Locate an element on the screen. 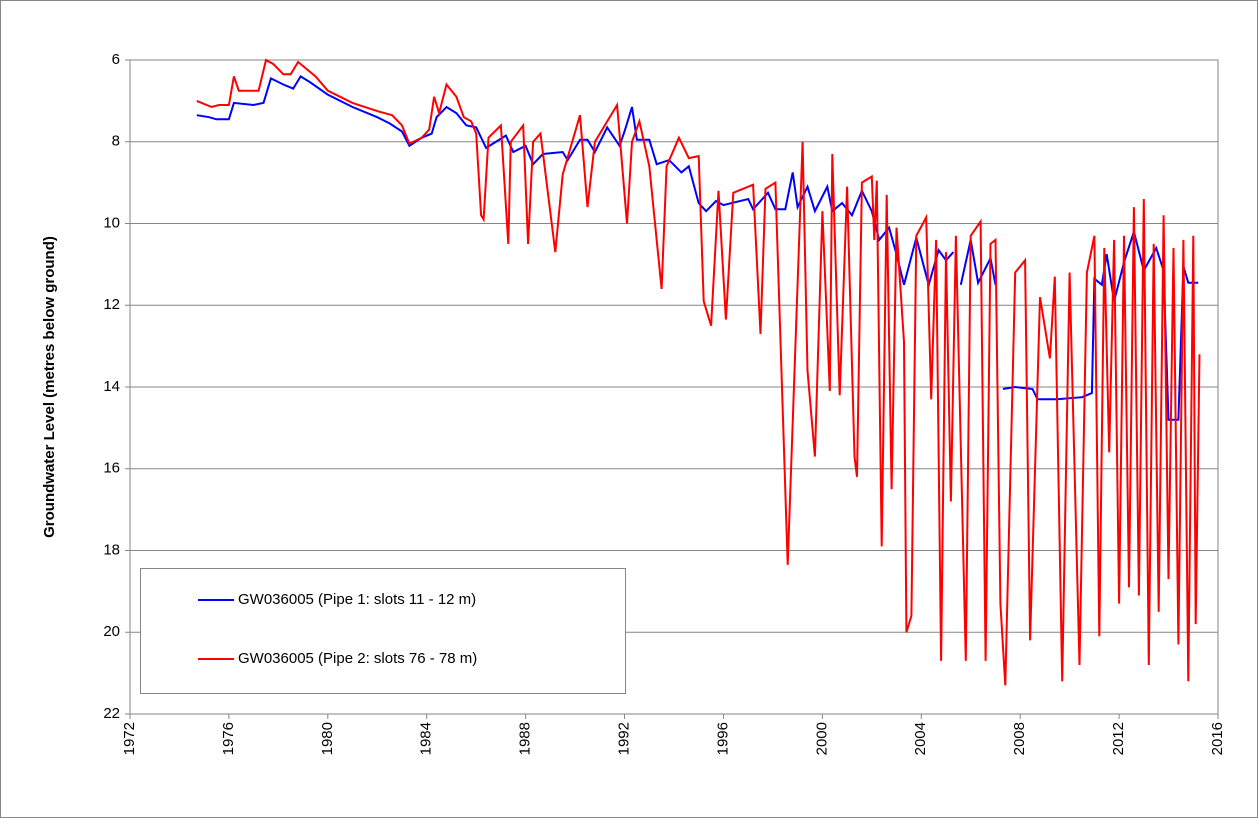  x-tick-label: 2016 is located at coordinates (1217, 738).